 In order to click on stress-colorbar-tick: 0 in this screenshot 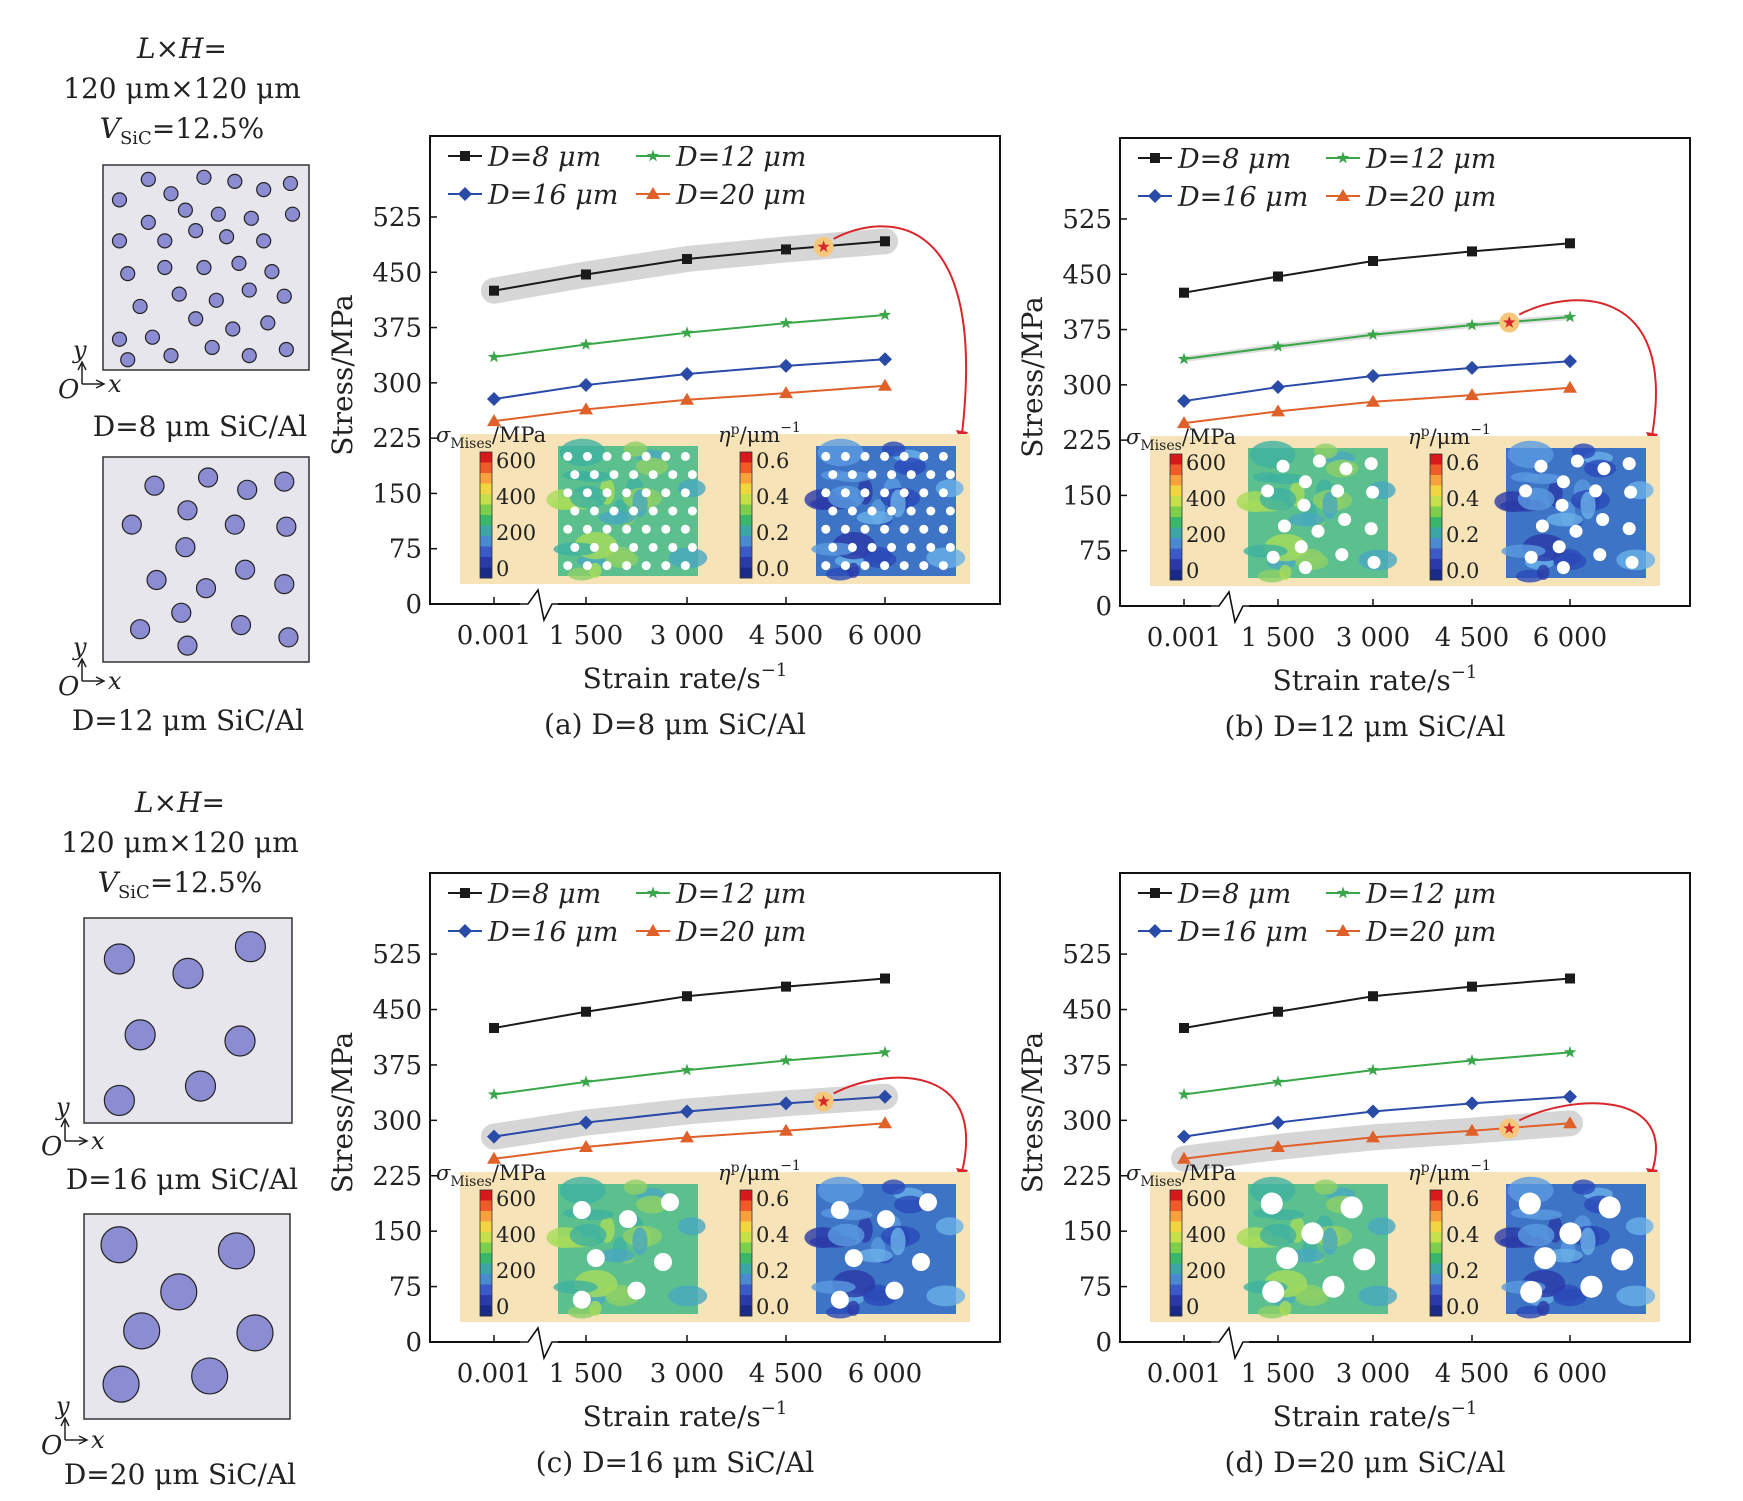, I will do `click(502, 569)`.